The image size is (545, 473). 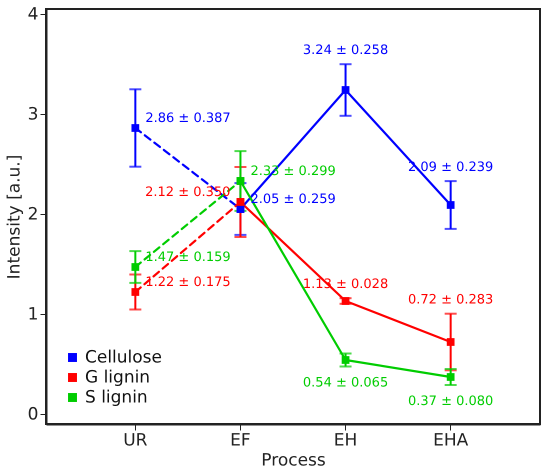 I want to click on y-tick-label: 3, so click(x=33, y=114).